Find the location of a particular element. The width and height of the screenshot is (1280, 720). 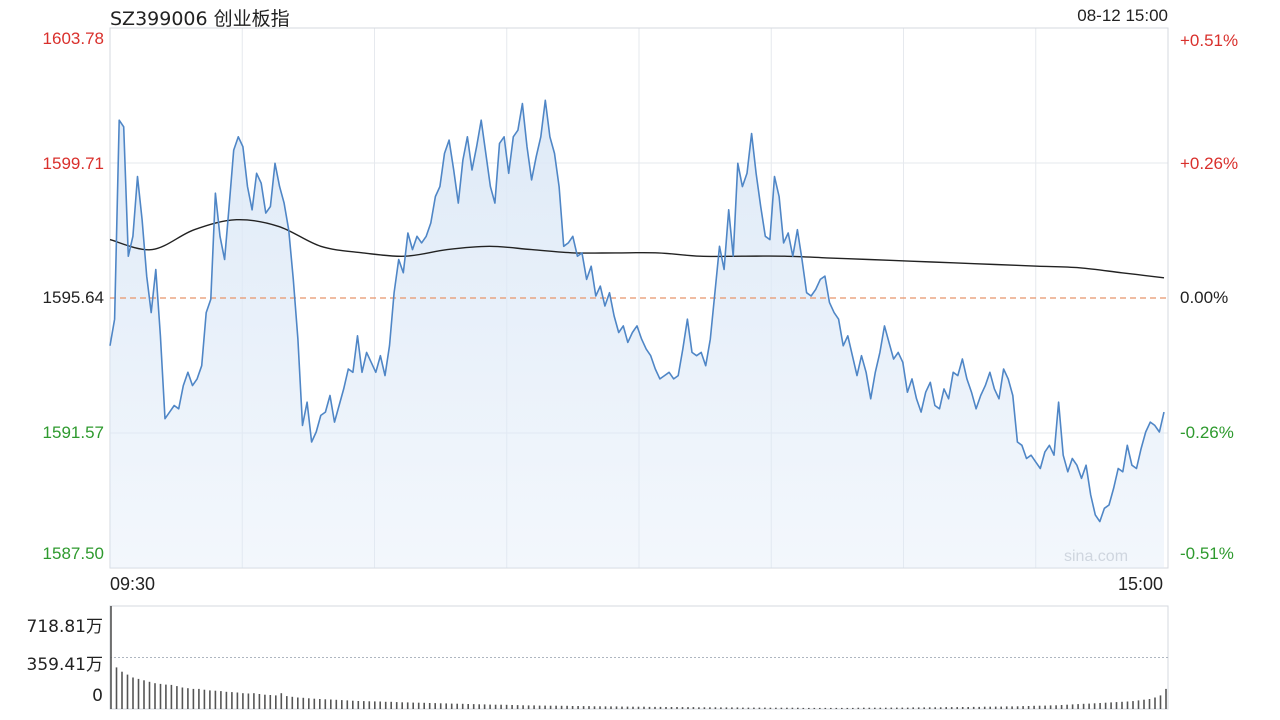

chart-datetime: 08-12 15:00 is located at coordinates (1122, 15).